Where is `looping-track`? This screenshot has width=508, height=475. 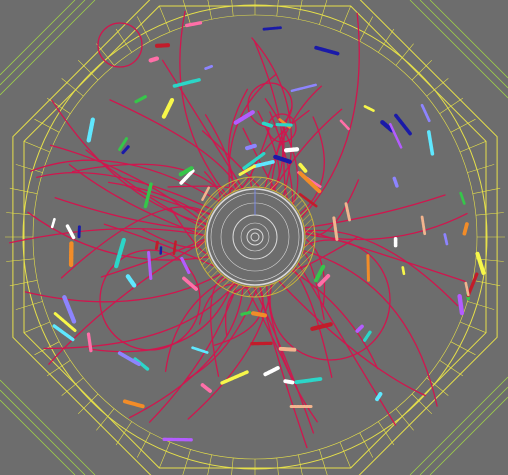 looping-track is located at coordinates (330, 300).